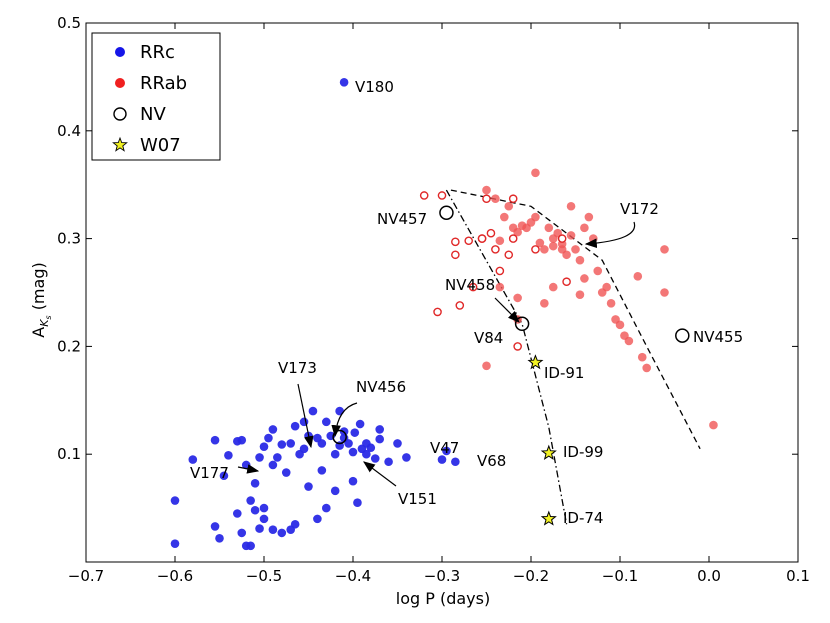 Image resolution: width=830 pixels, height=623 pixels. Describe the element at coordinates (69, 239) in the screenshot. I see `y-tick-label: 0.3` at that location.